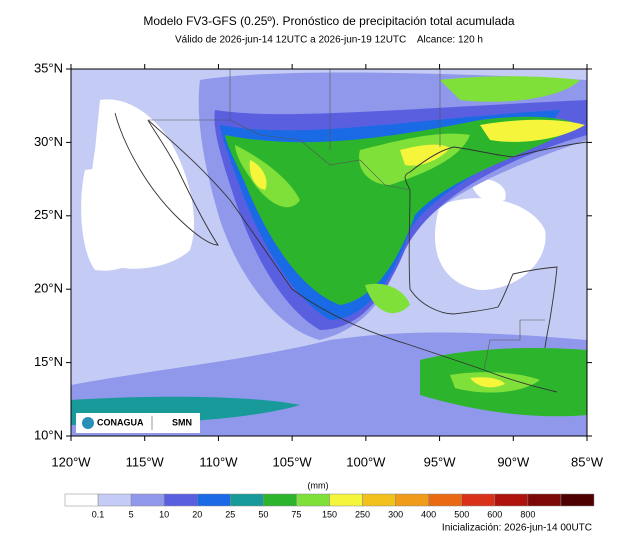 The image size is (628, 548). Describe the element at coordinates (362, 514) in the screenshot. I see `colorbar-label: 250` at that location.